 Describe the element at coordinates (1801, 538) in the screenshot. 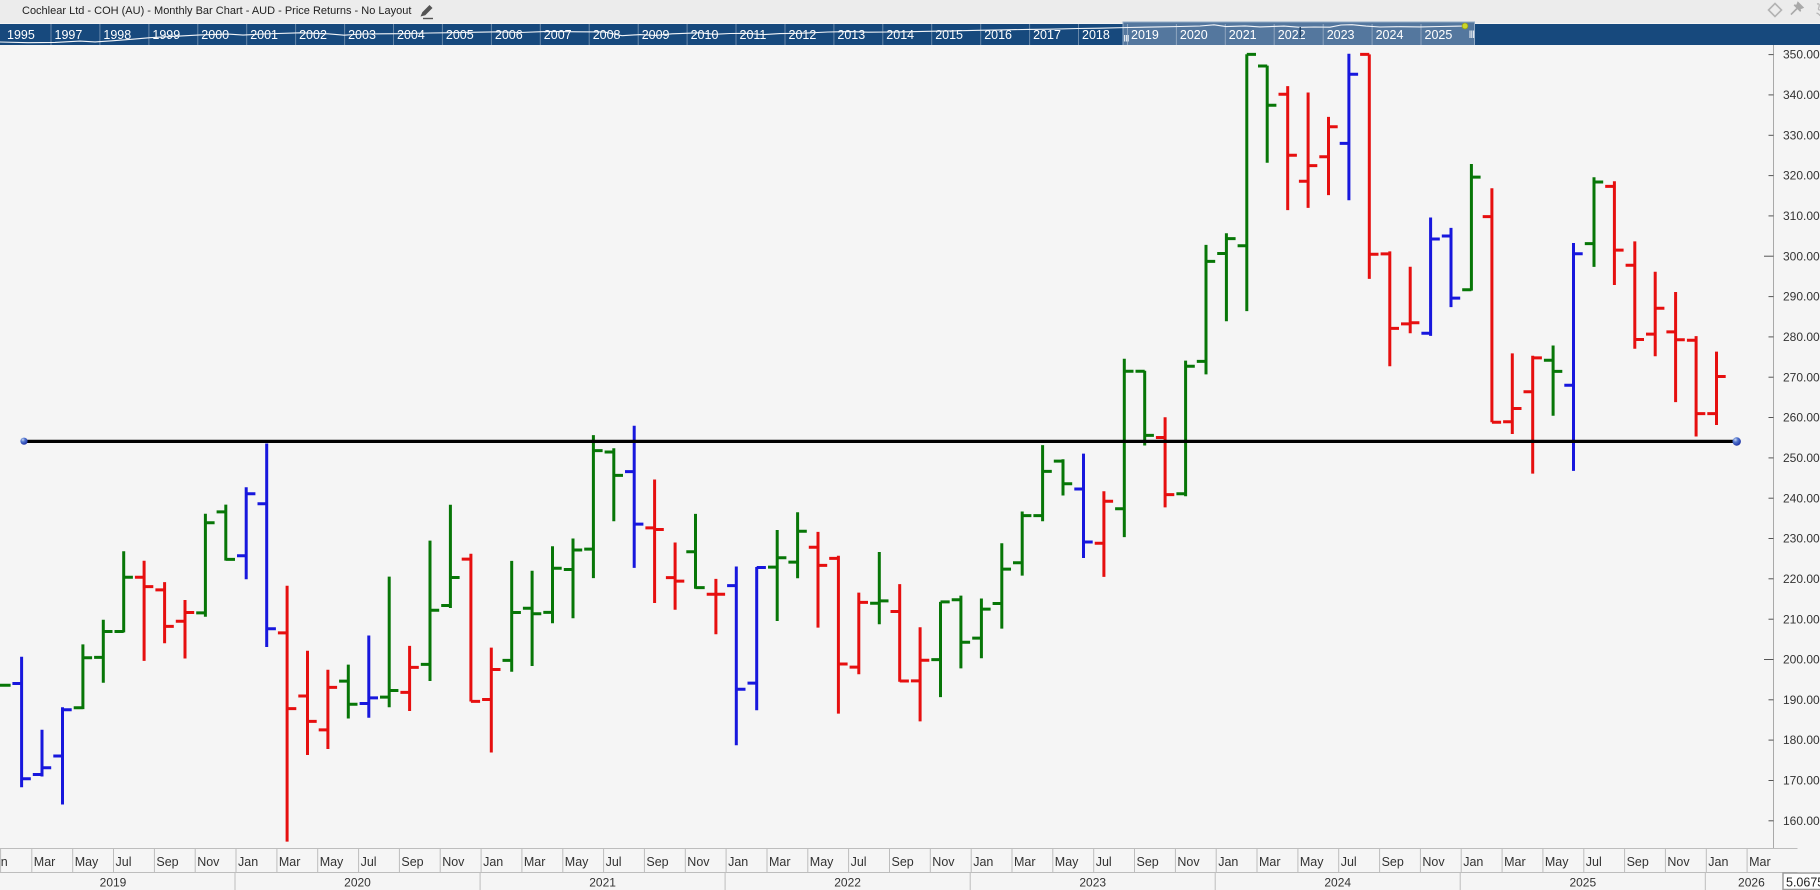

I see `svg-text: 230.00` at that location.